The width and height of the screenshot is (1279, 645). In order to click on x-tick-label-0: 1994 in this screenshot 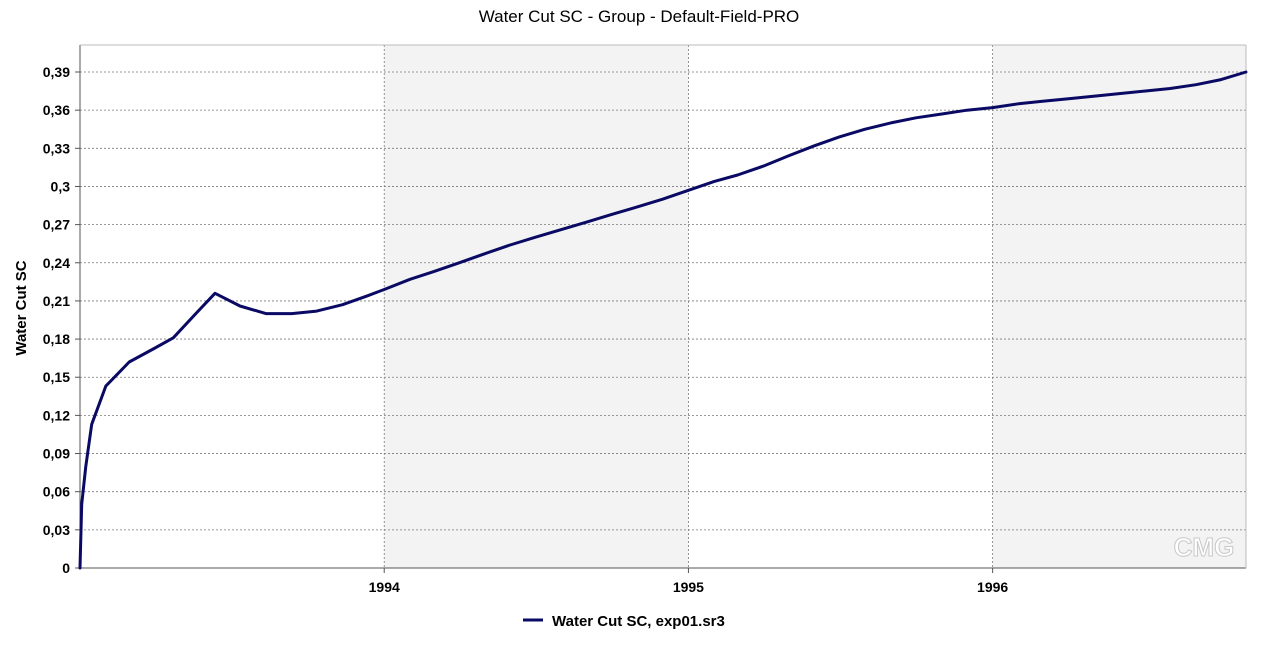, I will do `click(384, 587)`.